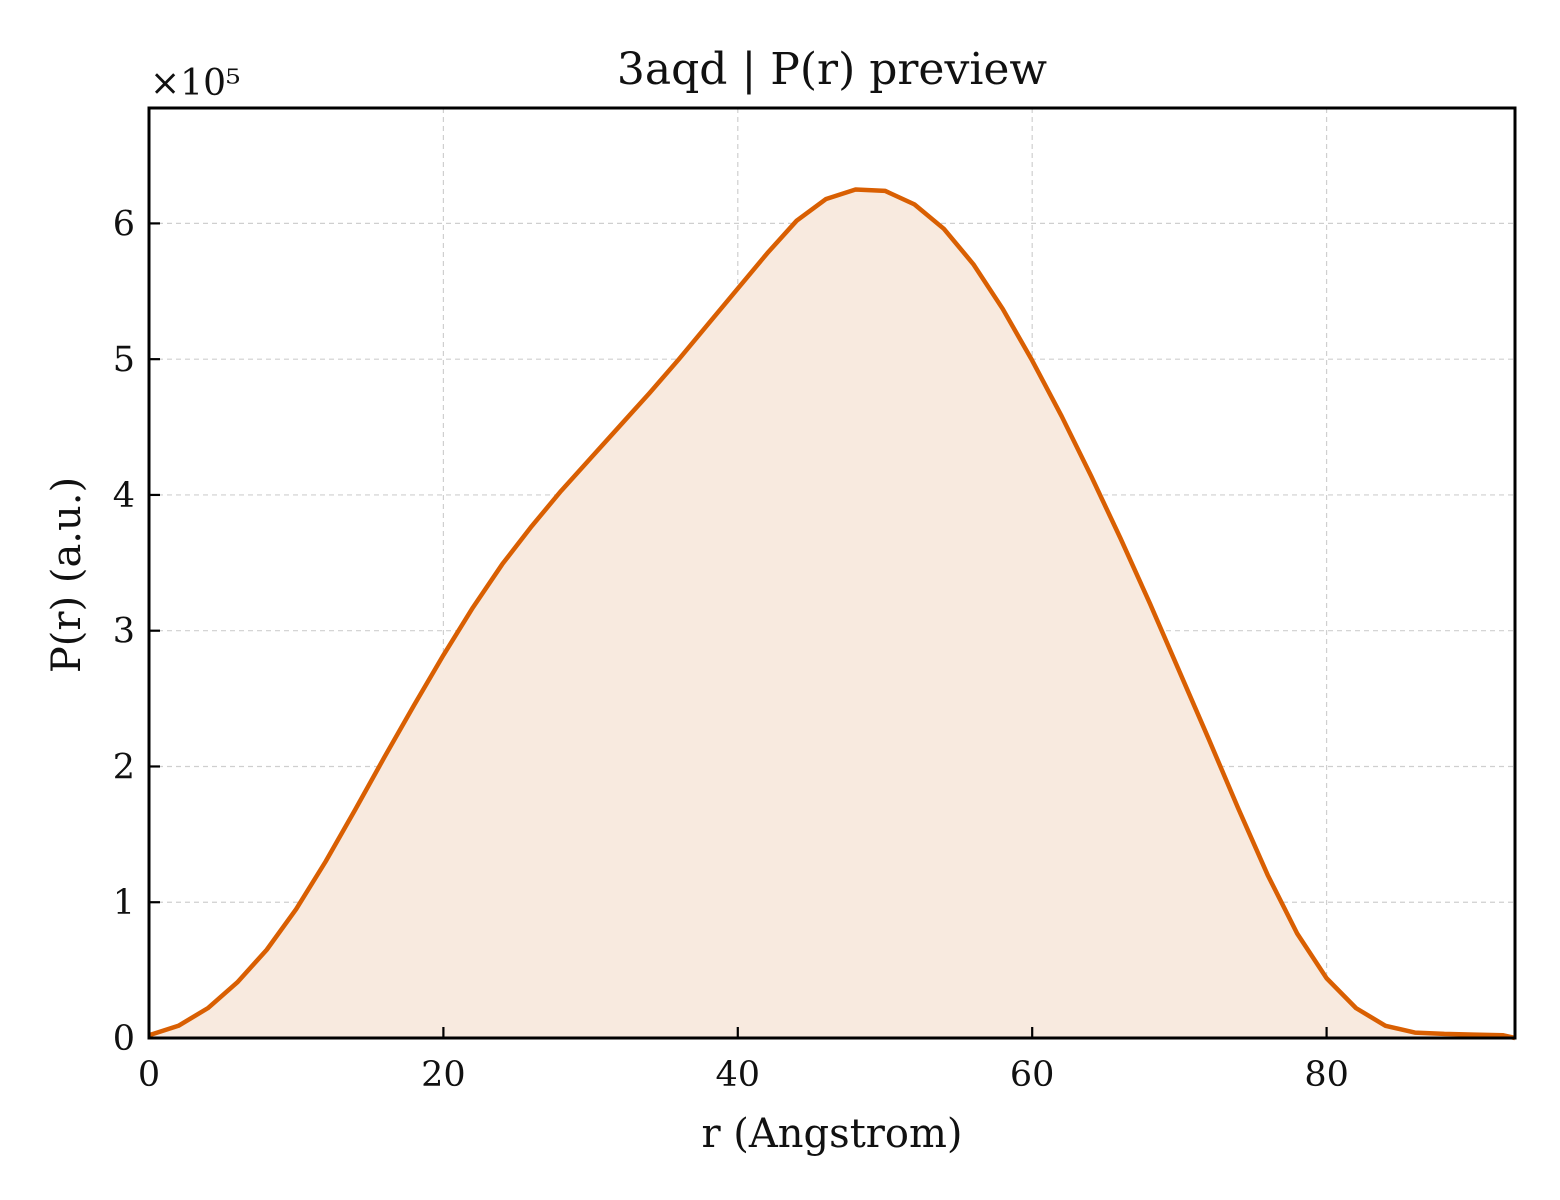 This screenshot has height=1200, width=1560. I want to click on x-tick-label: 20, so click(443, 1075).